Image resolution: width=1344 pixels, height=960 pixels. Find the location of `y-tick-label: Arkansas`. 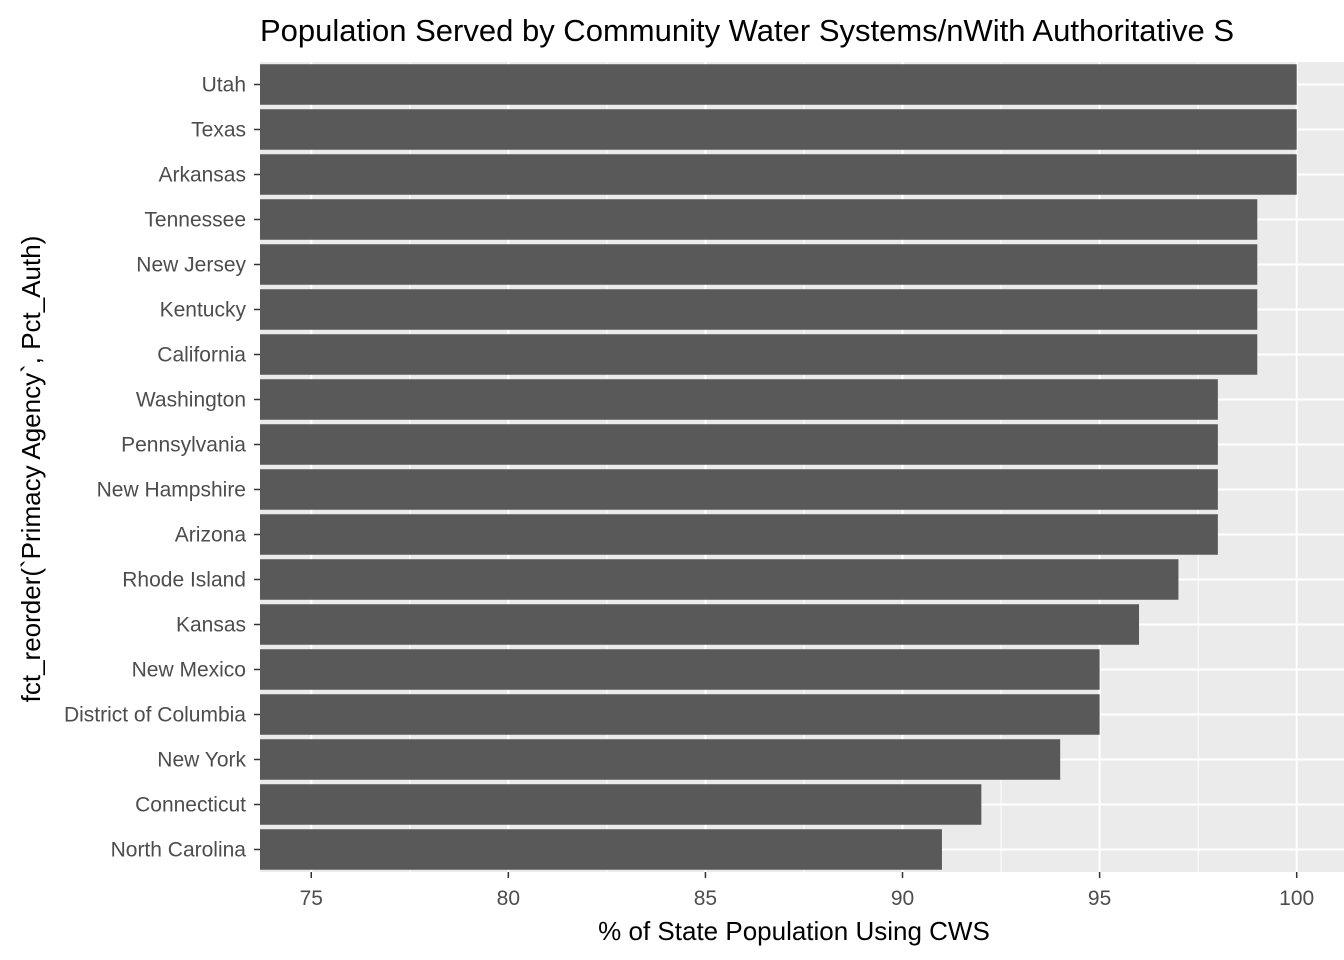

y-tick-label: Arkansas is located at coordinates (202, 175).